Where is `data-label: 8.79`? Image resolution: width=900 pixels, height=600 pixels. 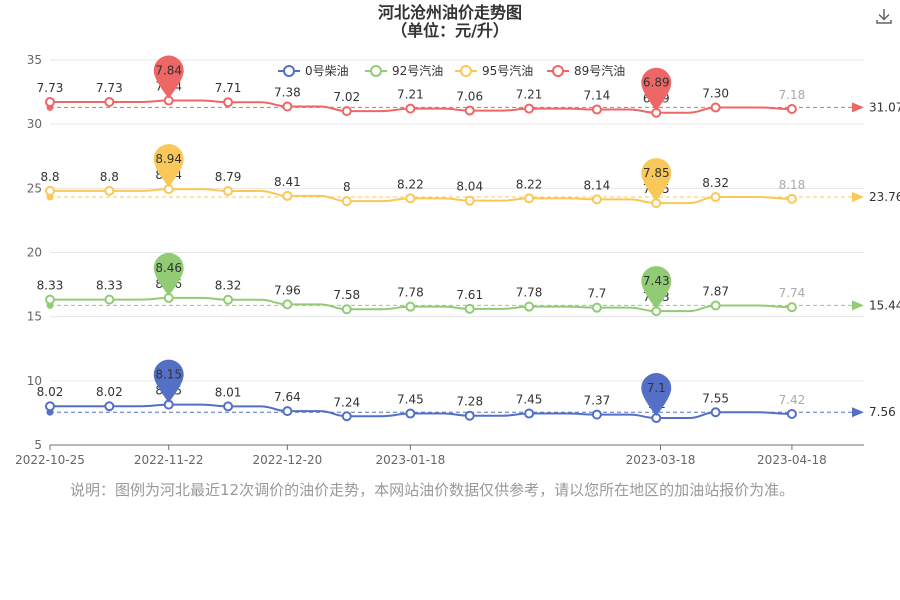 data-label: 8.79 is located at coordinates (228, 177).